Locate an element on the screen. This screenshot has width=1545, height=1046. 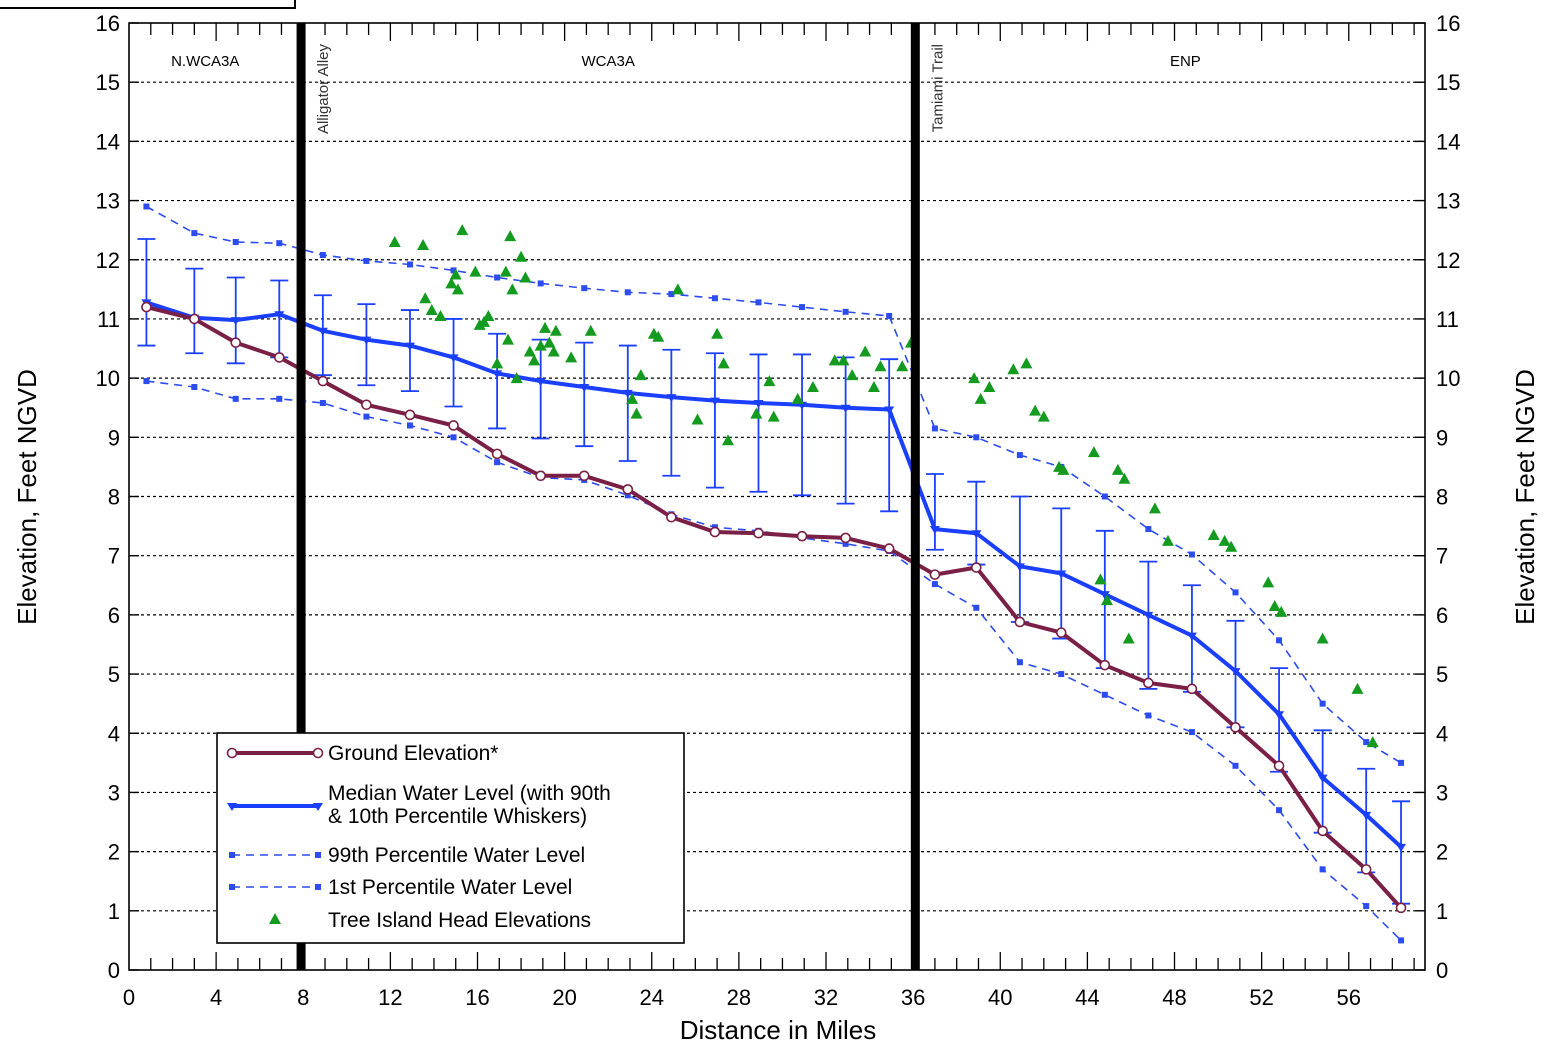
legend-ground-label: Ground Elevation* is located at coordinates (413, 753).